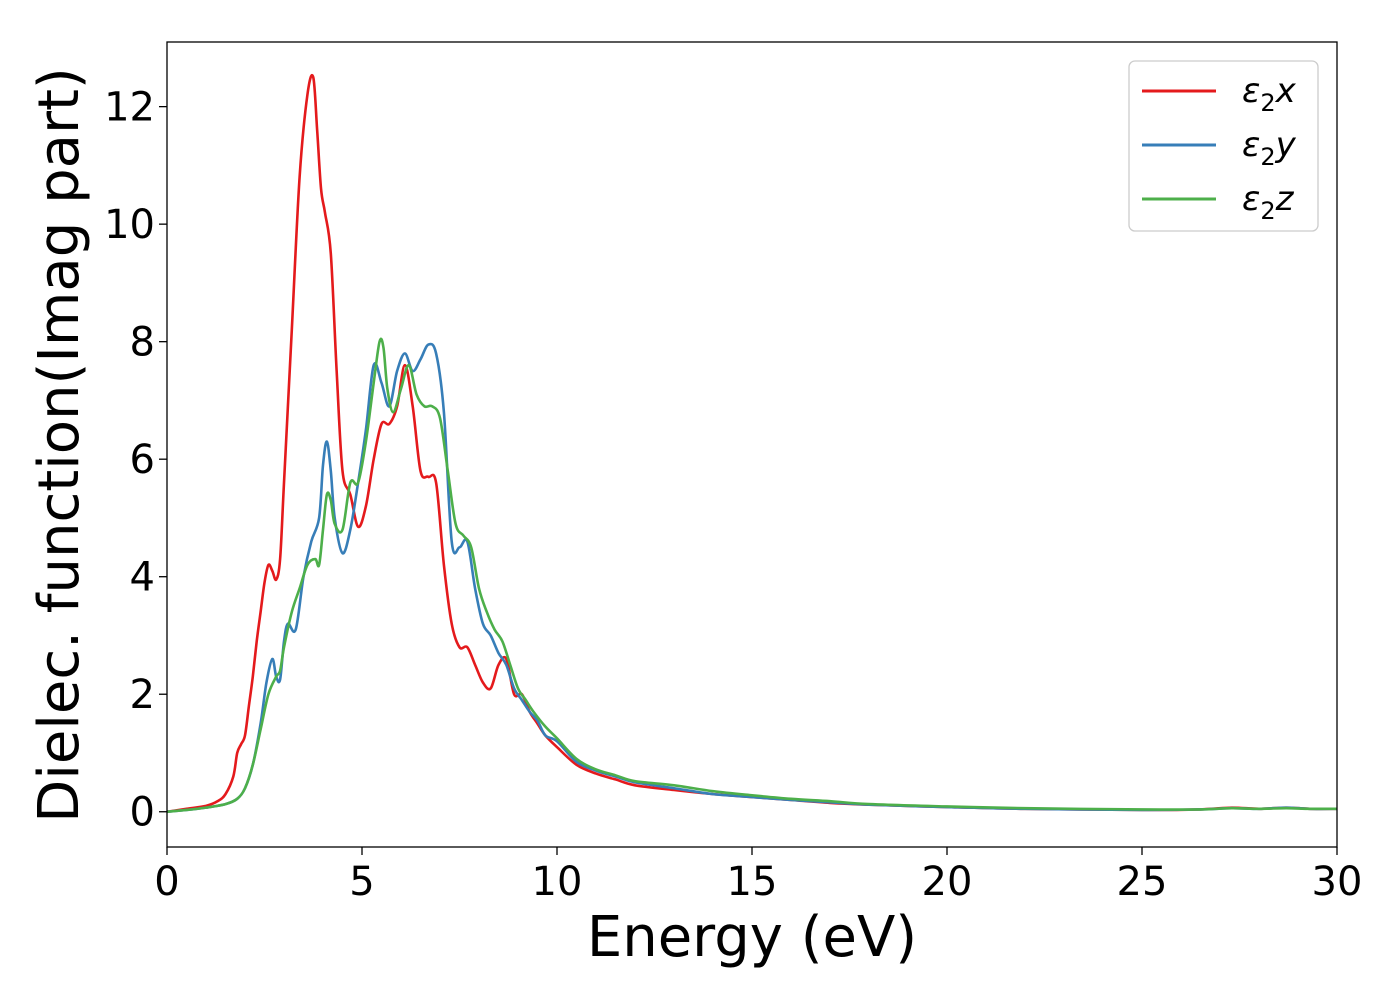 This screenshot has height=1000, width=1400. Describe the element at coordinates (1269, 94) in the screenshot. I see `legend-label-x: ε2x` at that location.